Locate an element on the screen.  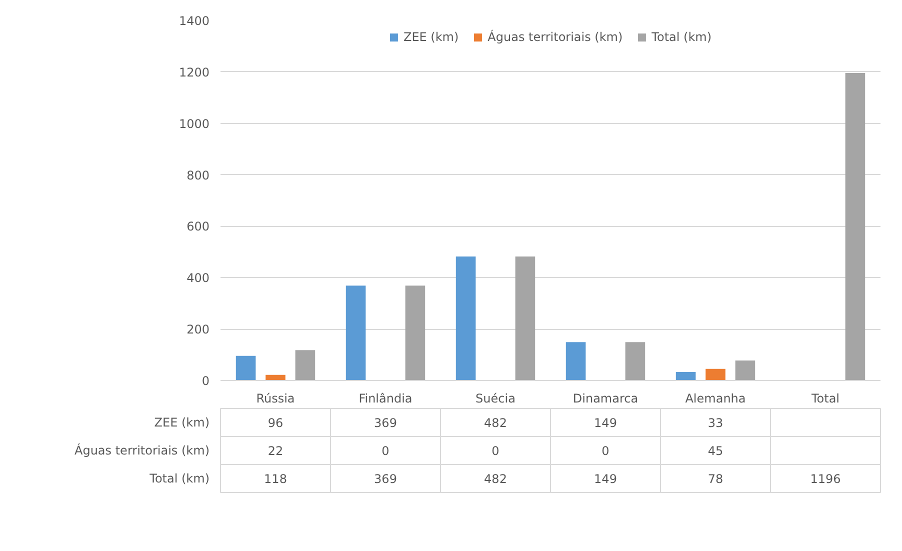
legend-label: Total (km) is located at coordinates (682, 37).